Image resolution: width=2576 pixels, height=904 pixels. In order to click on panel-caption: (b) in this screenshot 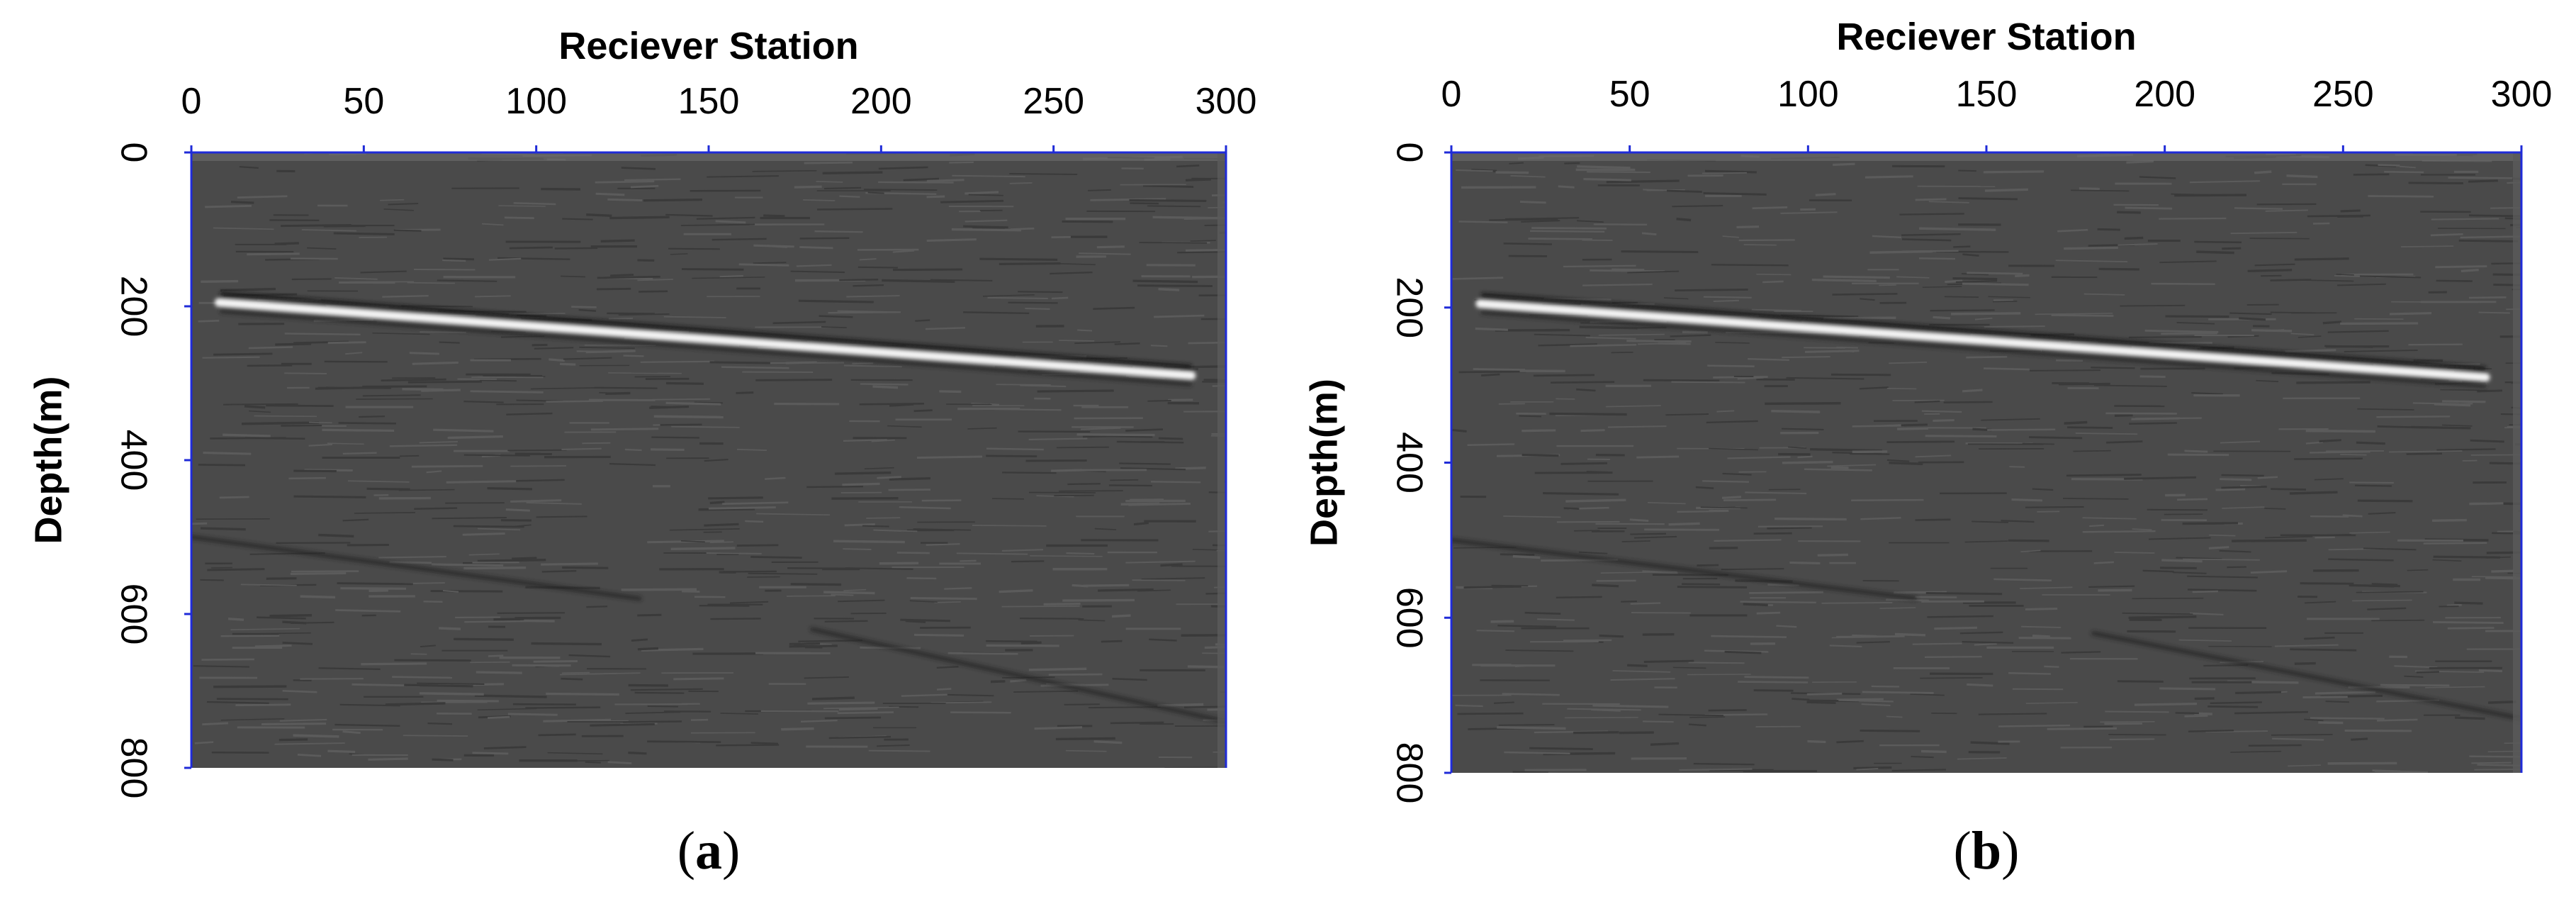, I will do `click(1987, 851)`.